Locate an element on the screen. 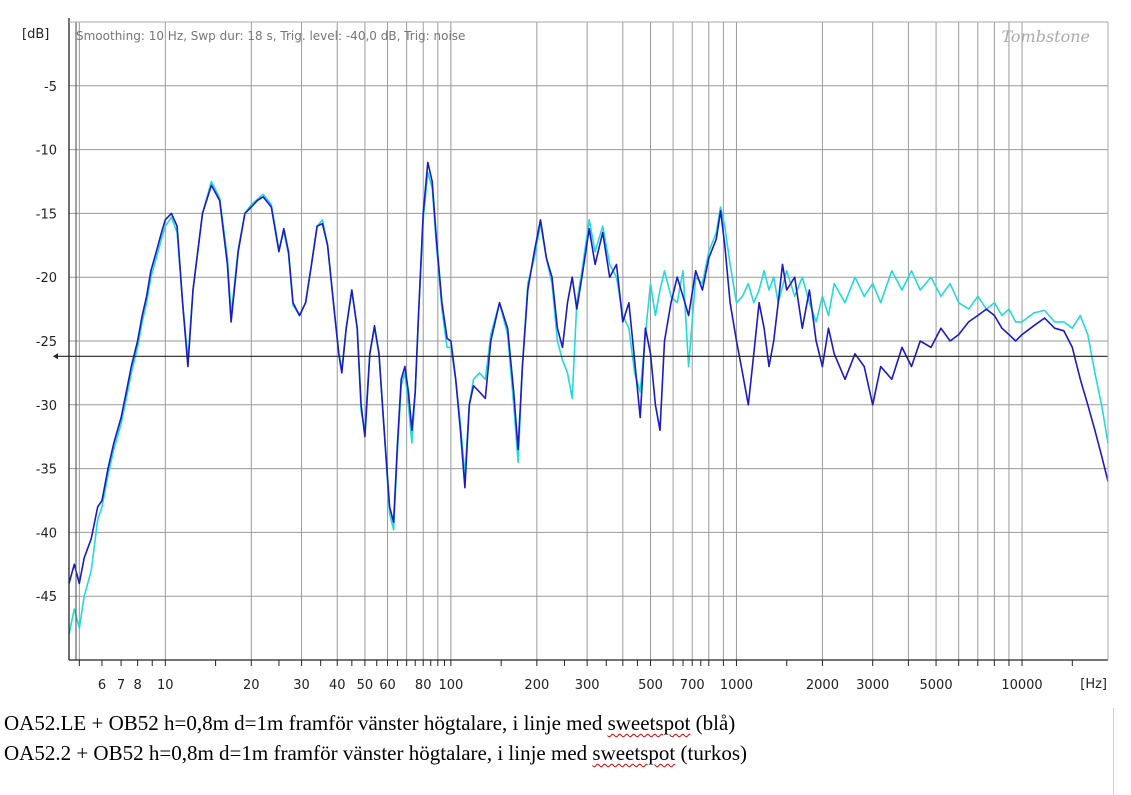 The height and width of the screenshot is (795, 1131). x-tick-label: 500 is located at coordinates (650, 685).